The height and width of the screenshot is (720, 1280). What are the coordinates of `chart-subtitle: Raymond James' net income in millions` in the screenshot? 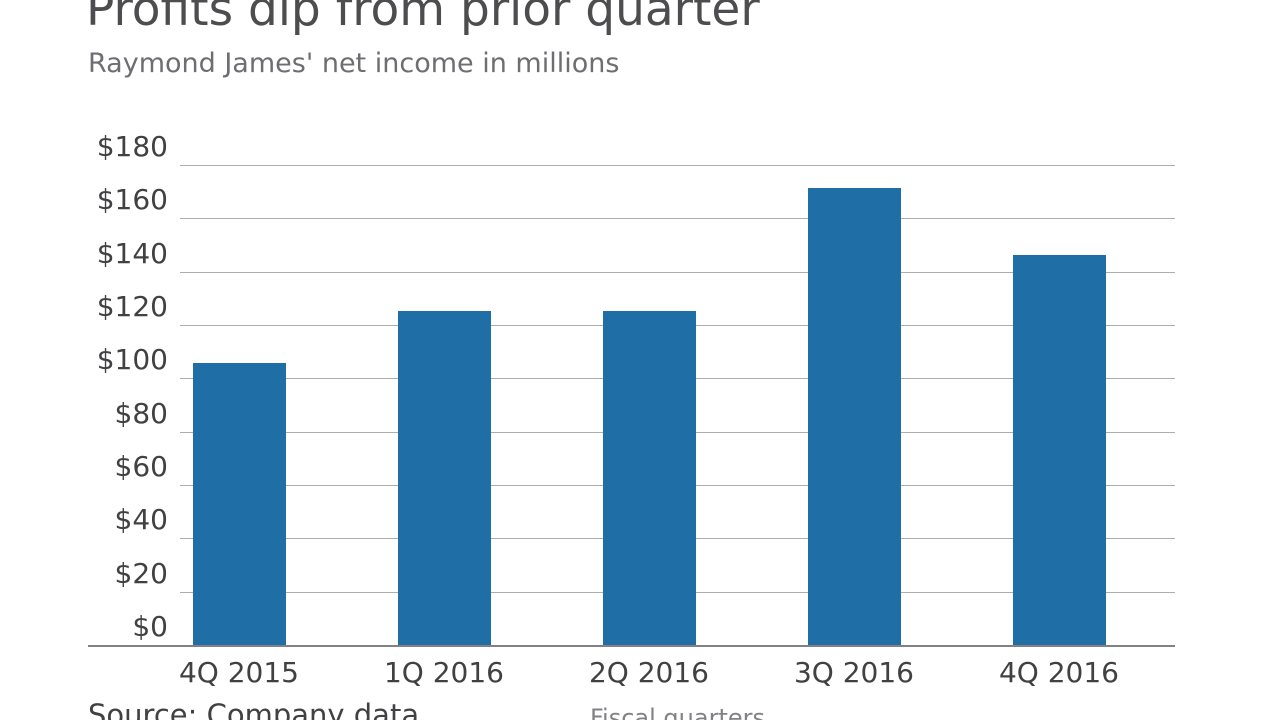 It's located at (354, 63).